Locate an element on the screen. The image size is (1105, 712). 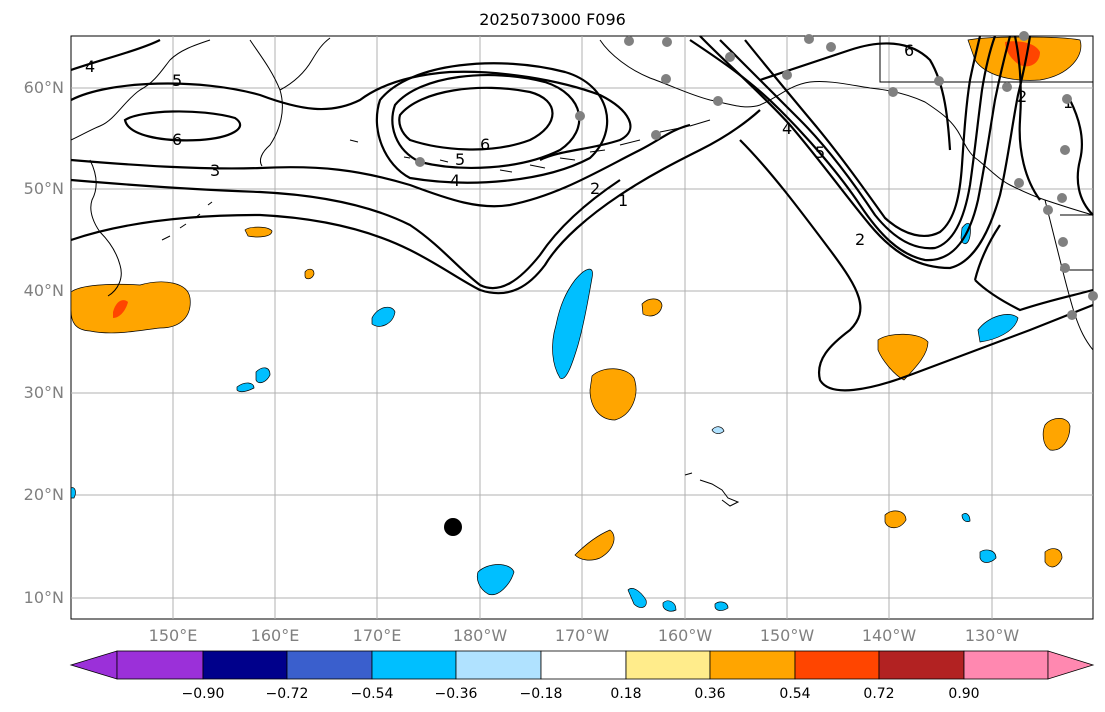
lat-label: 10°N is located at coordinates (43, 597).